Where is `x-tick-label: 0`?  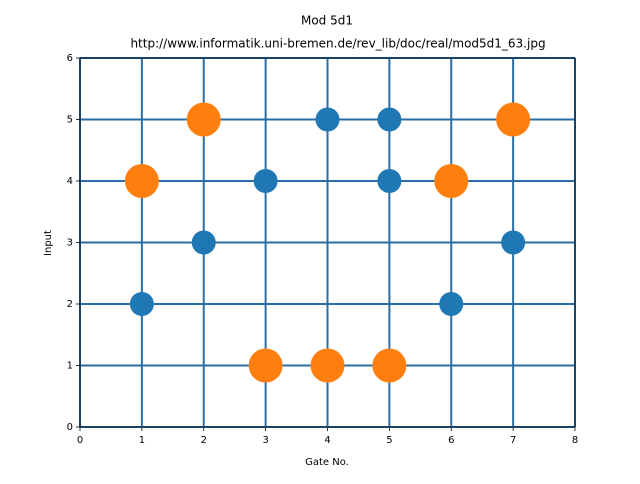
x-tick-label: 0 is located at coordinates (80, 440).